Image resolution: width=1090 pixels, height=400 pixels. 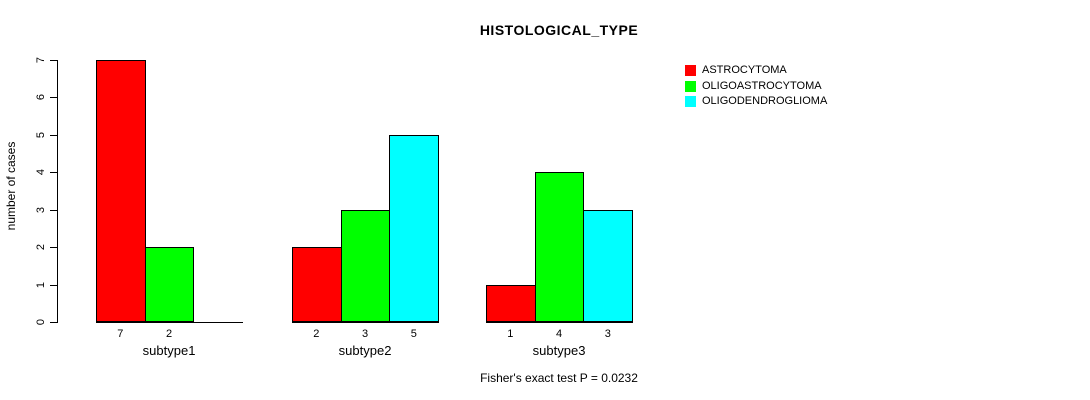 I want to click on y-tick-label: 4, so click(x=41, y=172).